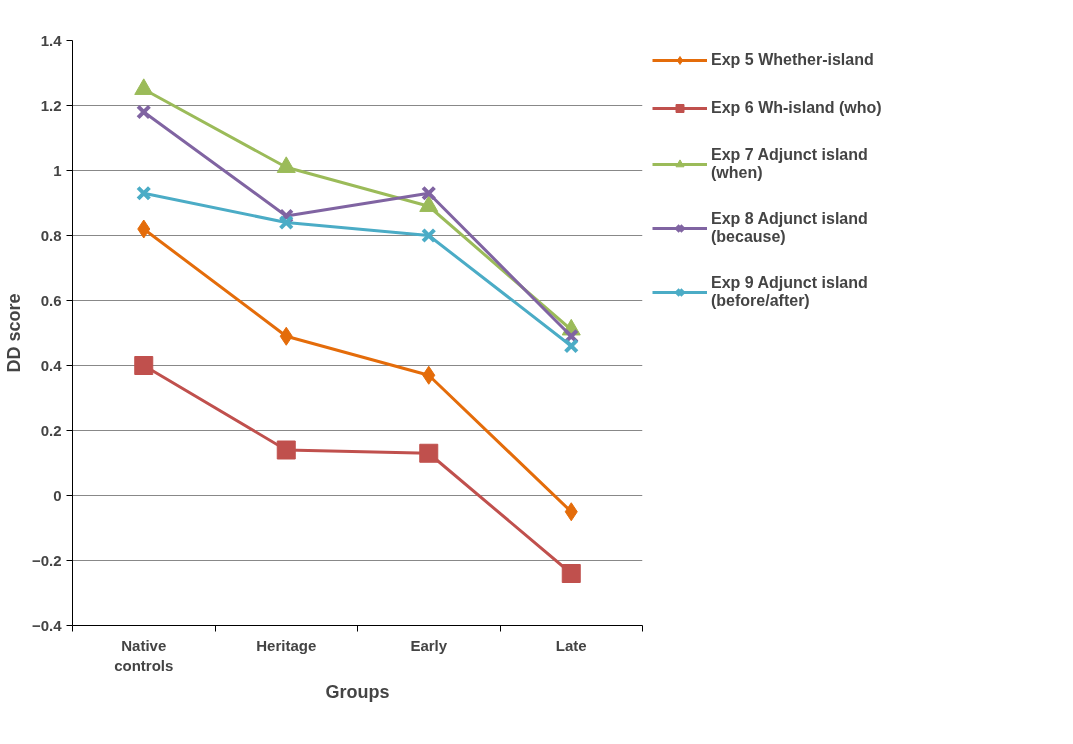 Image resolution: width=1073 pixels, height=744 pixels. I want to click on y-tick-label: 1, so click(57, 170).